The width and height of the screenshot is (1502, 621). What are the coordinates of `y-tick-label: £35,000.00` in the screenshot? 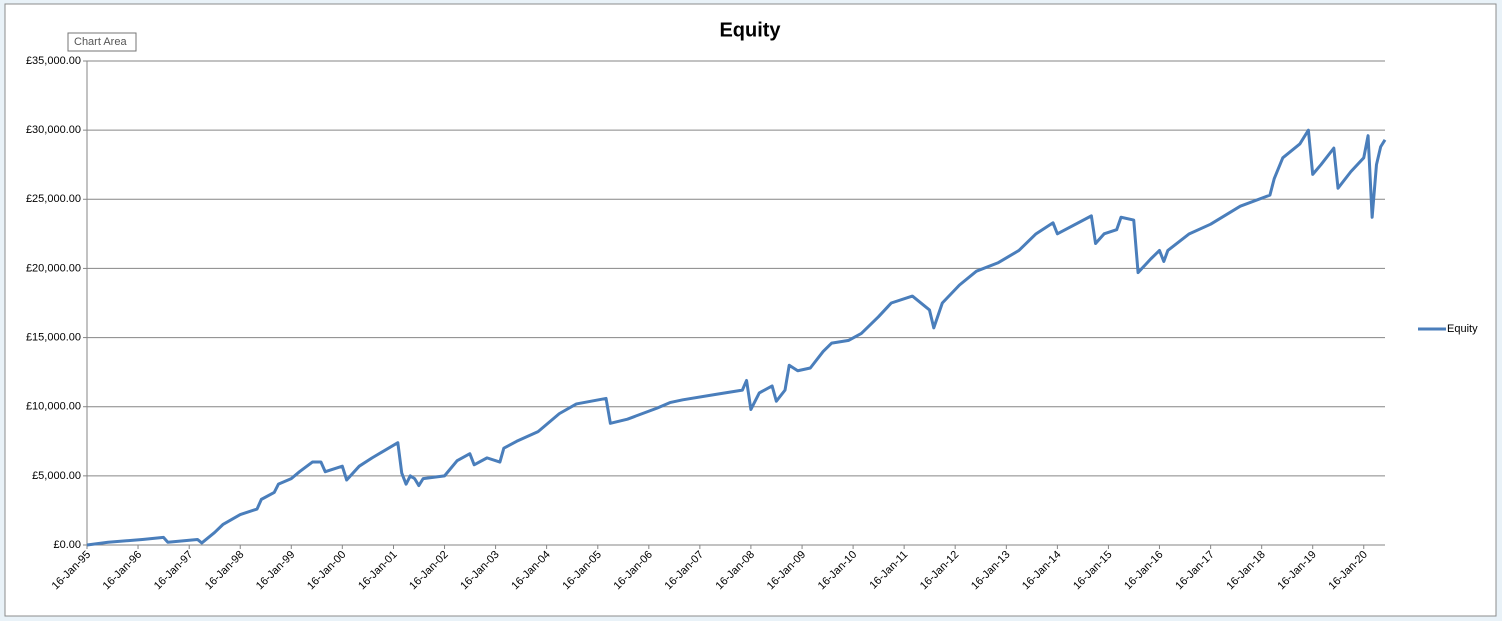 It's located at (53, 61).